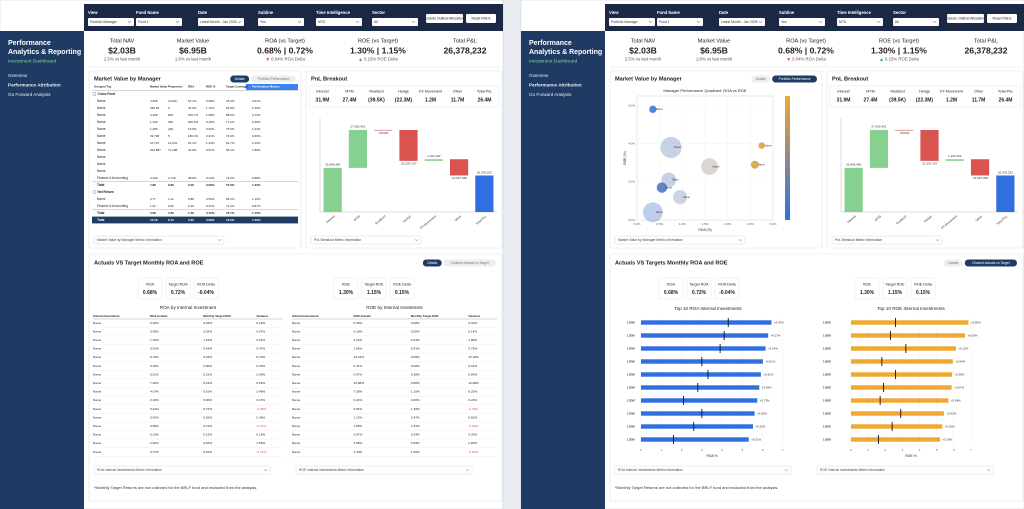 This screenshot has height=509, width=1024. What do you see at coordinates (191, 87) in the screenshot?
I see `table-header: ROA` at bounding box center [191, 87].